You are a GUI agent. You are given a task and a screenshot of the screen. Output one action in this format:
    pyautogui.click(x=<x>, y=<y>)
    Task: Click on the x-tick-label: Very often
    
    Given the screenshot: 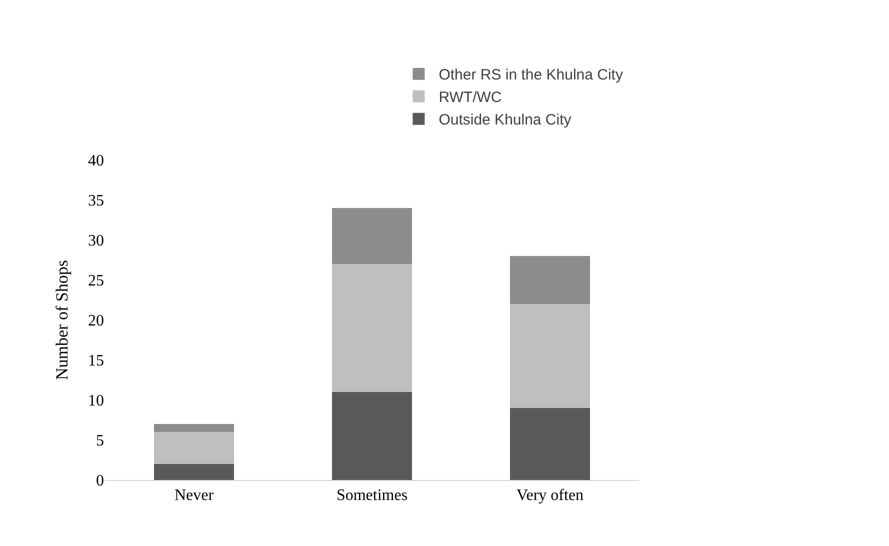 What is the action you would take?
    pyautogui.click(x=550, y=495)
    